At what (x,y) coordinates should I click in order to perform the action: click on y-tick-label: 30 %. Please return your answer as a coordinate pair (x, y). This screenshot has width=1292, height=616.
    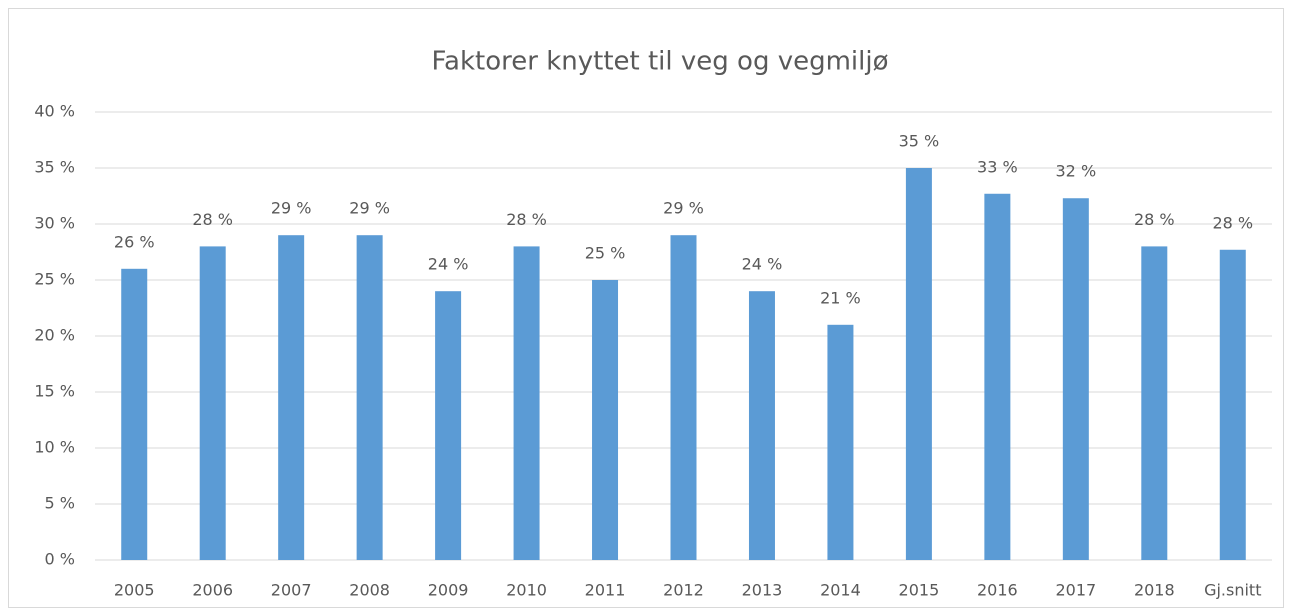
    Looking at the image, I should click on (54, 223).